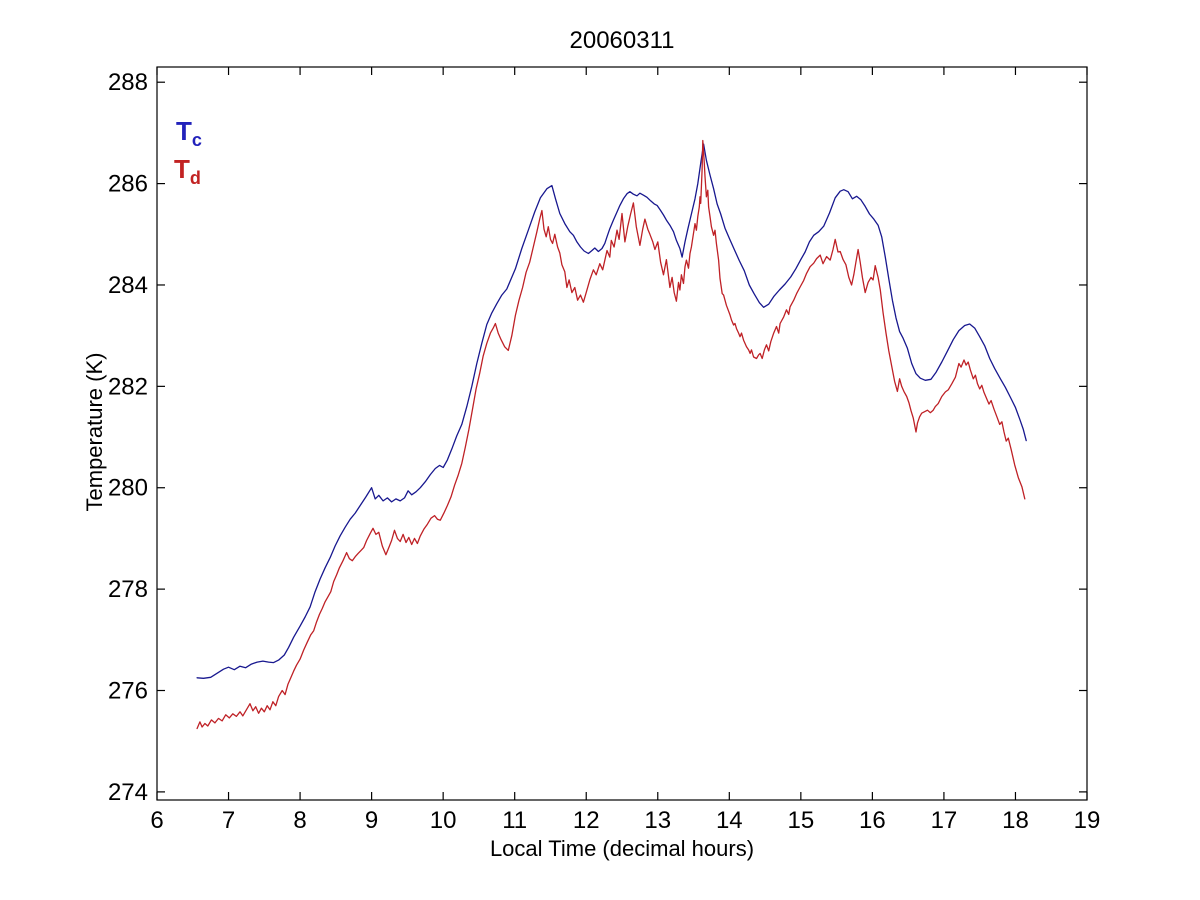 The image size is (1200, 900). I want to click on y-tick-label: 286, so click(128, 184).